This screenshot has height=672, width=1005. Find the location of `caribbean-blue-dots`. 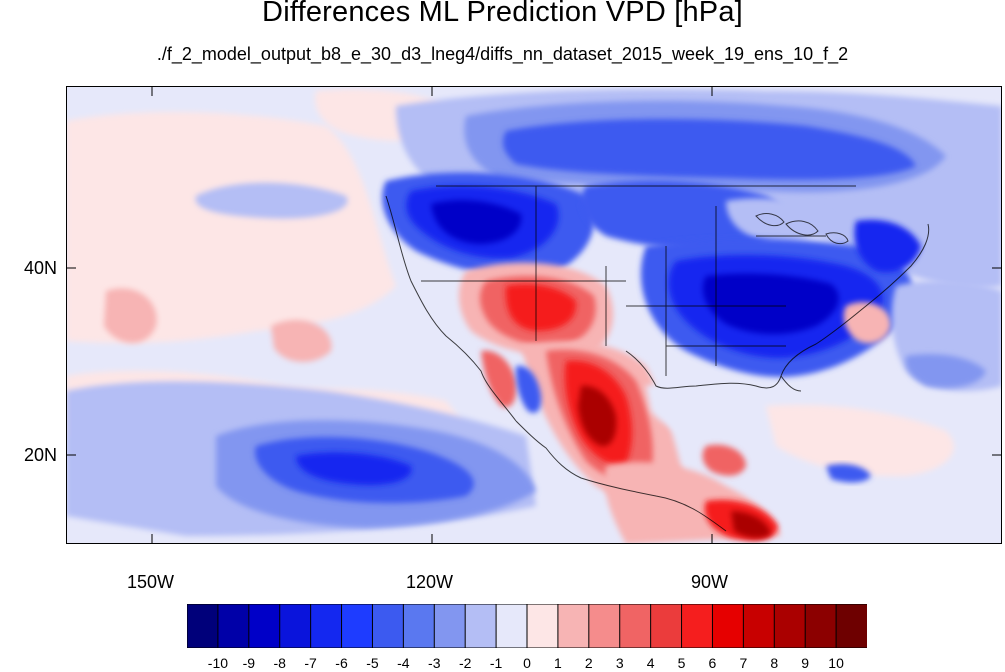

caribbean-blue-dots is located at coordinates (848, 473).